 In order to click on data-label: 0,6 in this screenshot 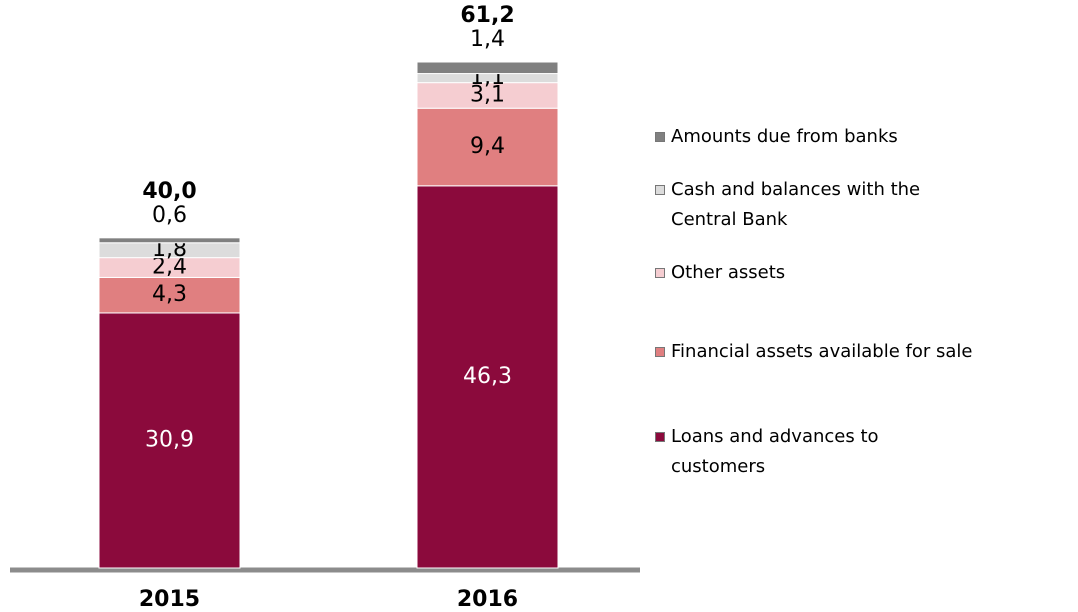, I will do `click(169, 215)`.